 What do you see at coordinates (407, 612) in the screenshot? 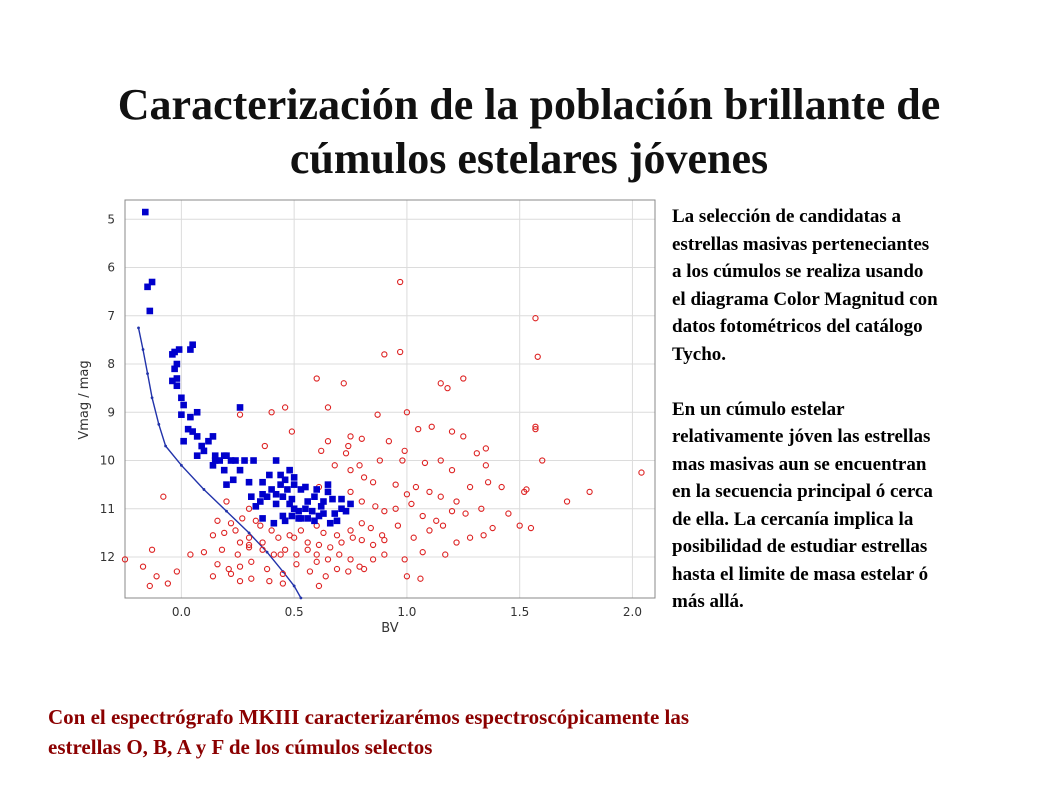
I see `x-axis-ticks: 0.0 0.5 1.0 1.5 2.0` at bounding box center [407, 612].